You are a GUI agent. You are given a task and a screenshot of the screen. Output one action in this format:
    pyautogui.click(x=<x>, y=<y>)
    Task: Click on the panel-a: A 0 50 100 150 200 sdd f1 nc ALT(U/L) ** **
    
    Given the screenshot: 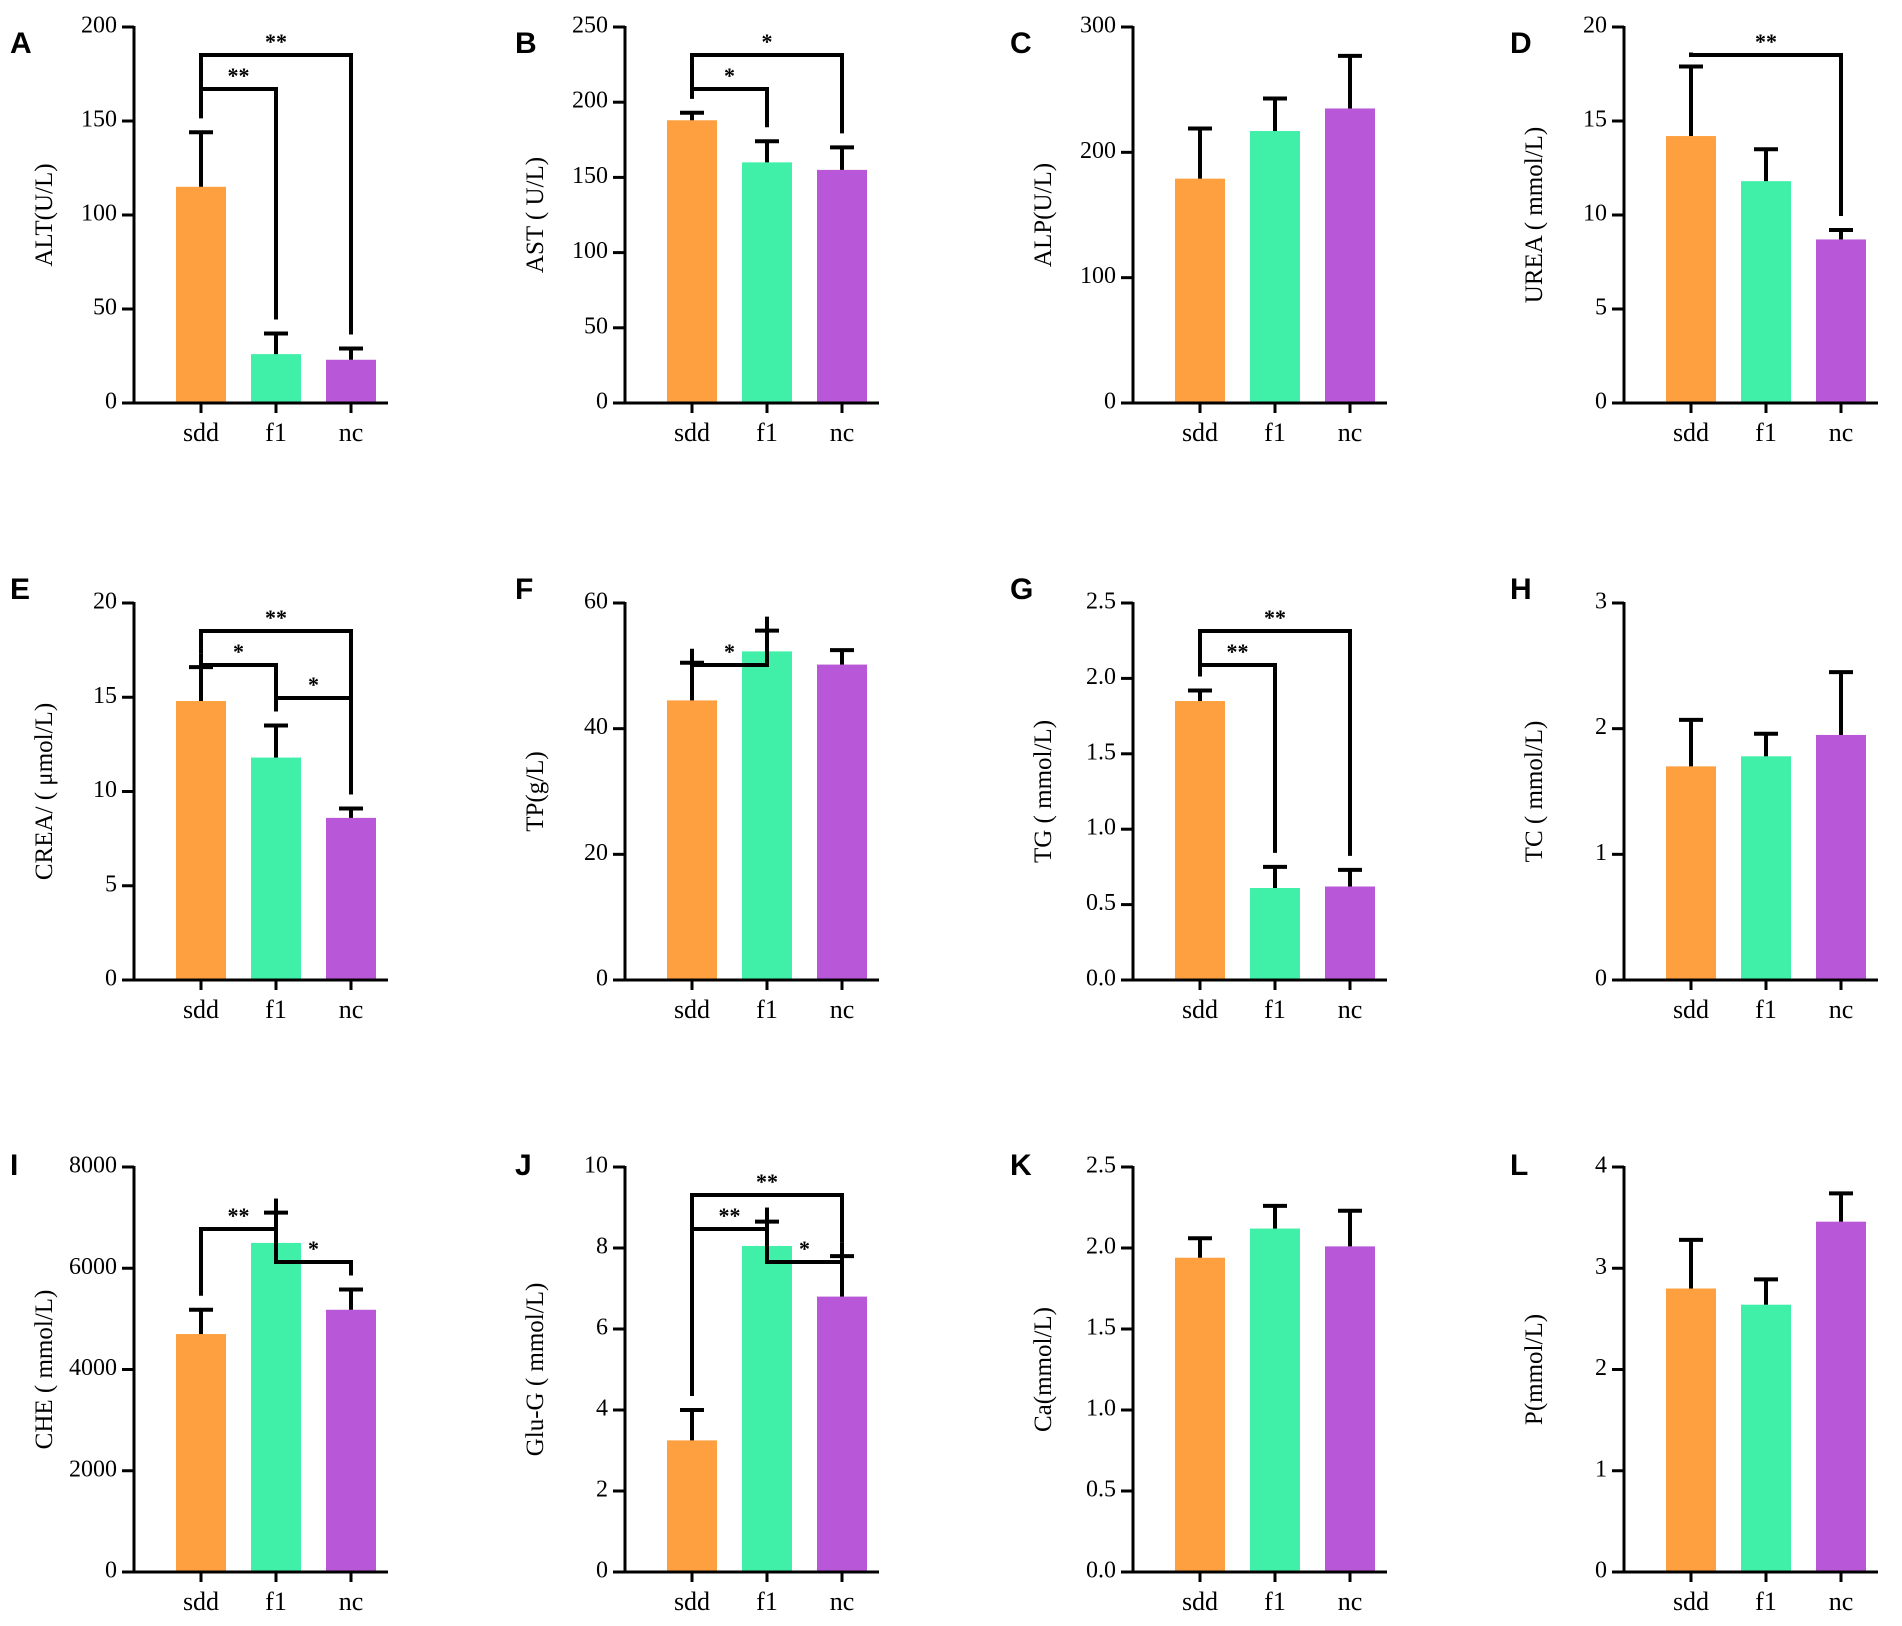 What is the action you would take?
    pyautogui.click(x=199, y=230)
    